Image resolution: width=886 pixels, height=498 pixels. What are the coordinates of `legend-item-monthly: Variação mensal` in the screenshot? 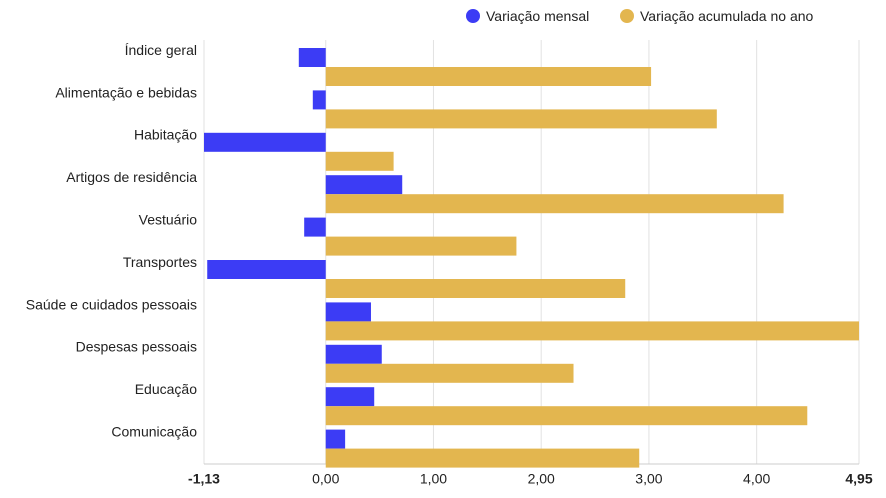 It's located at (527, 16).